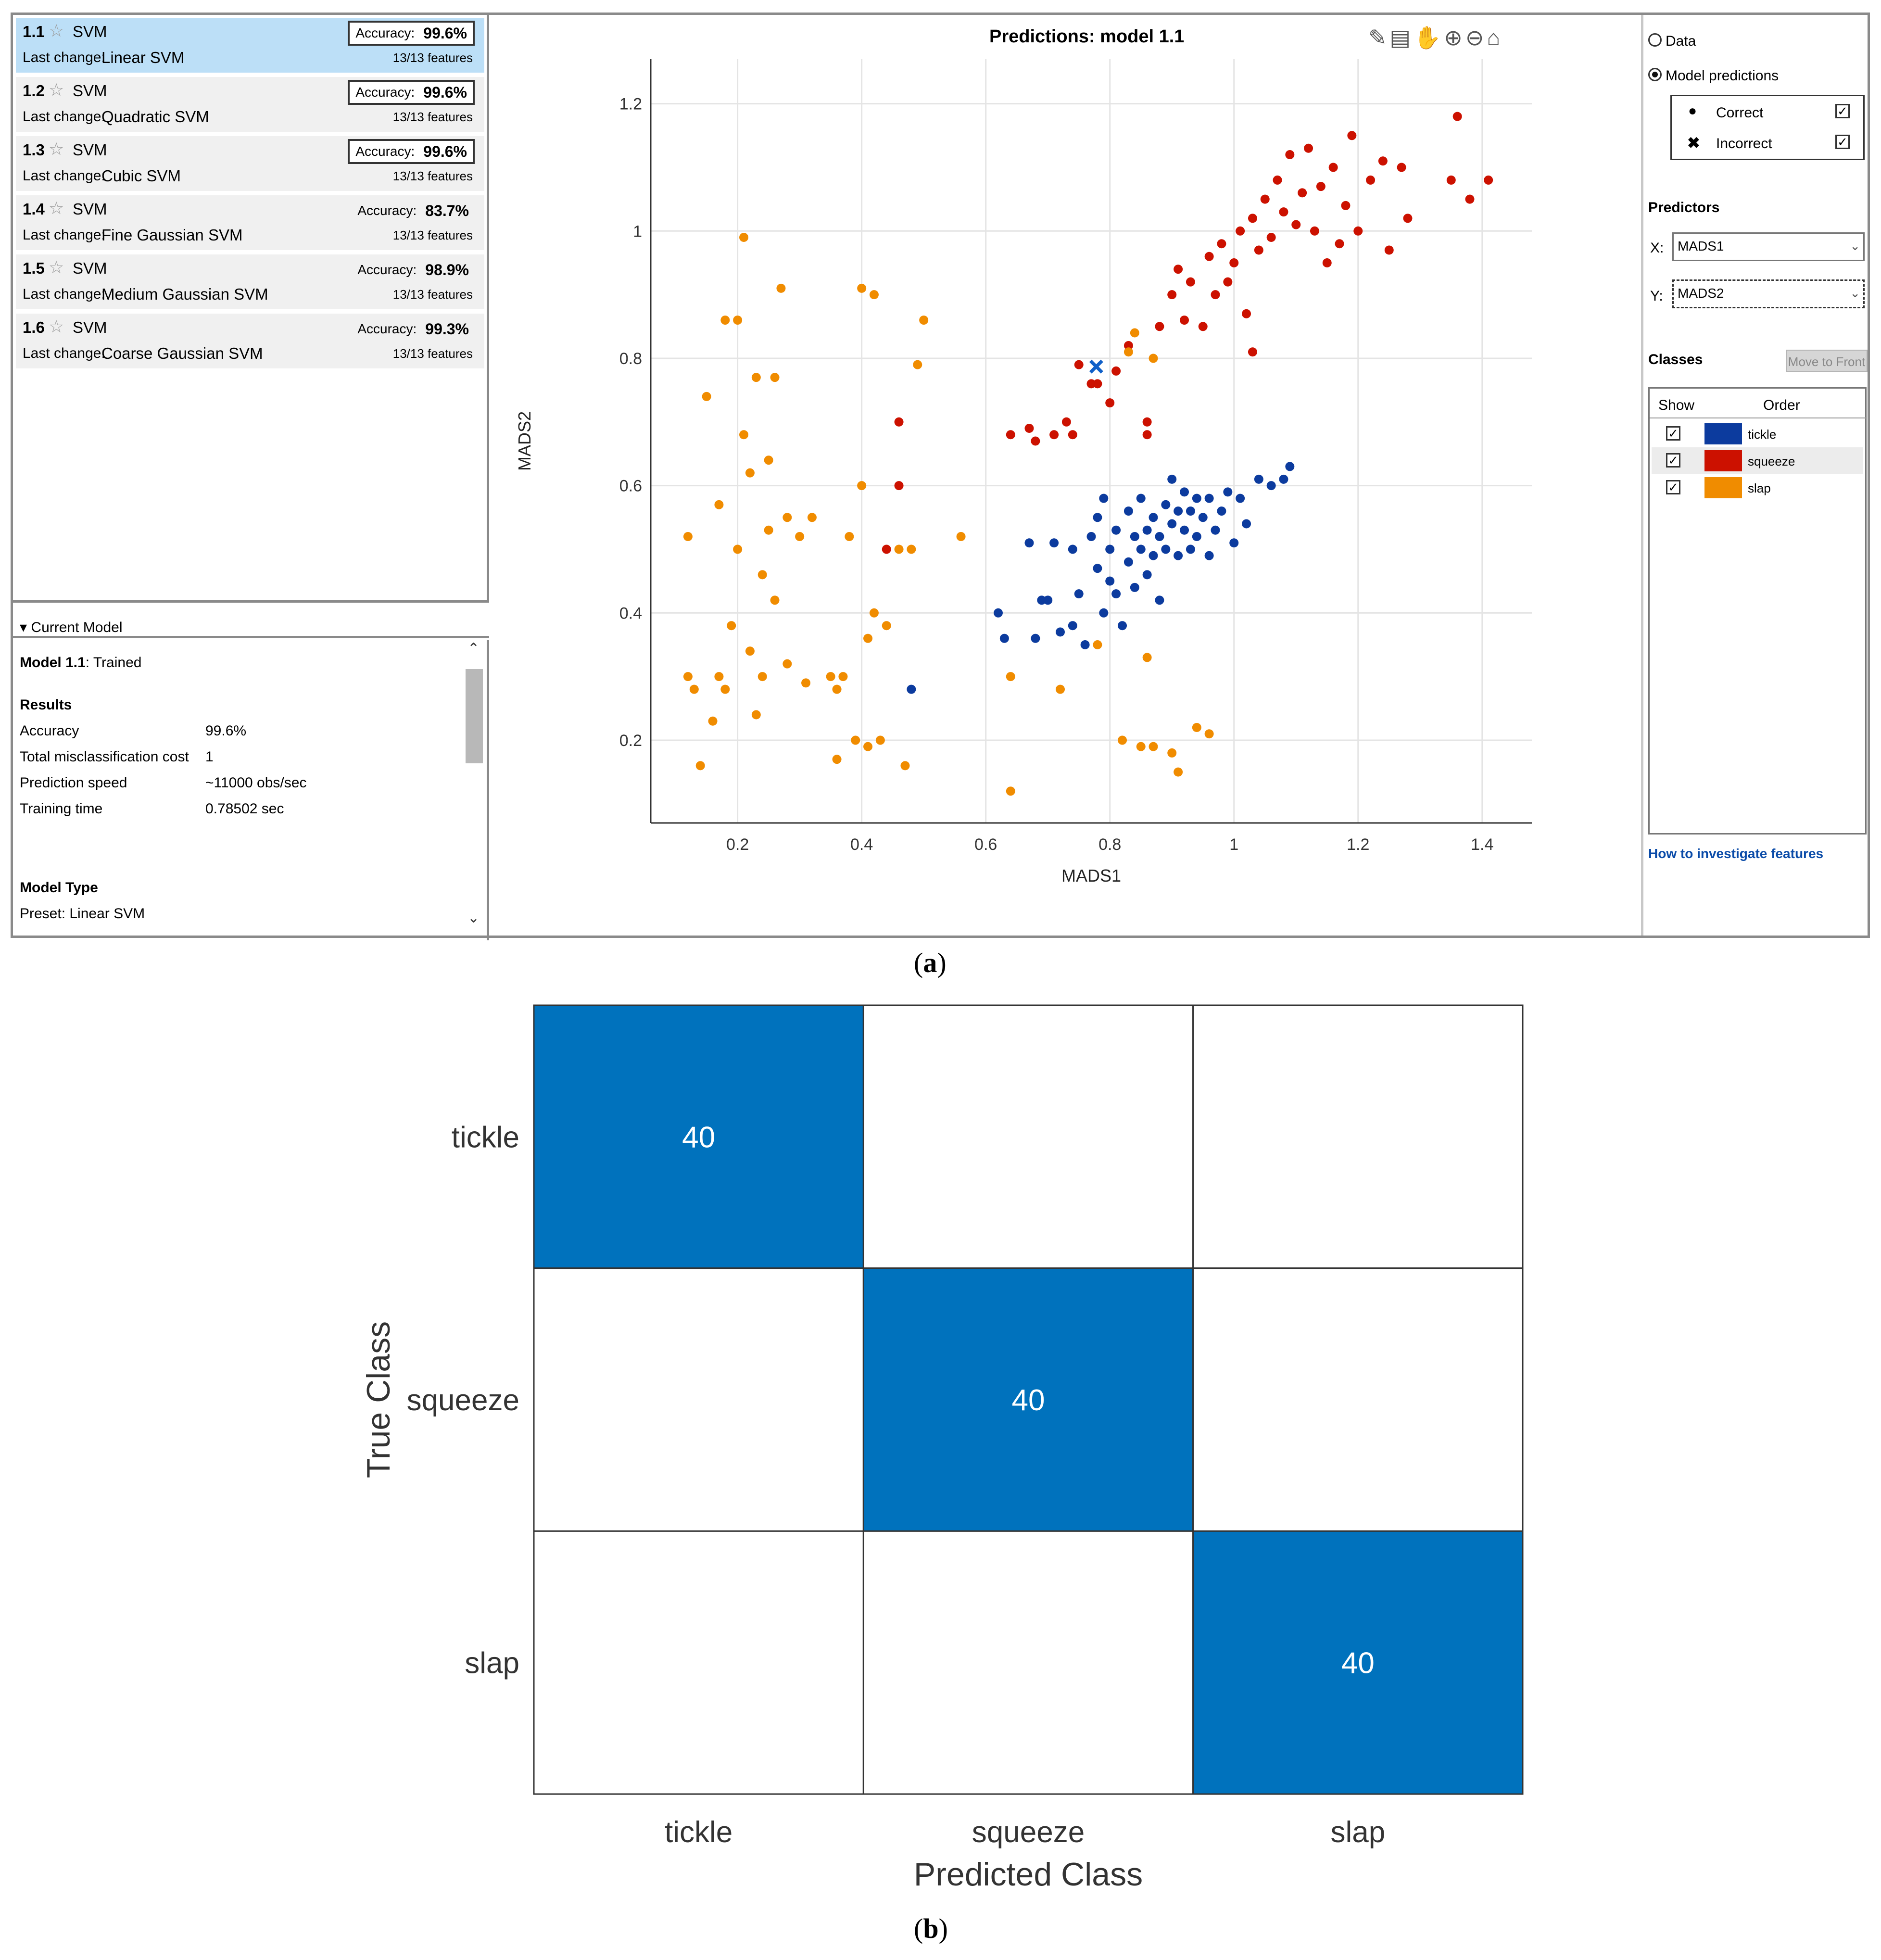 This screenshot has height=1960, width=1881. I want to click on x-tick-label: 0.8, so click(1110, 844).